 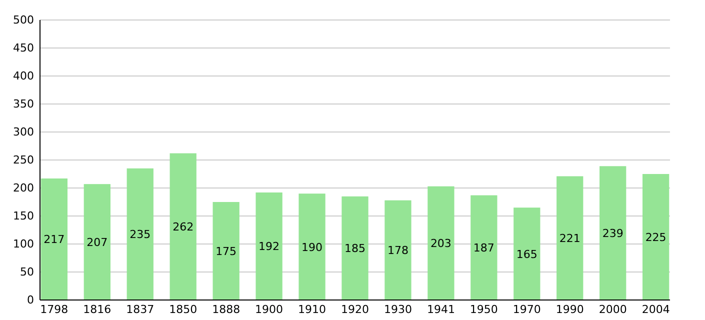 I want to click on x-tick-label: 1910, so click(x=312, y=309).